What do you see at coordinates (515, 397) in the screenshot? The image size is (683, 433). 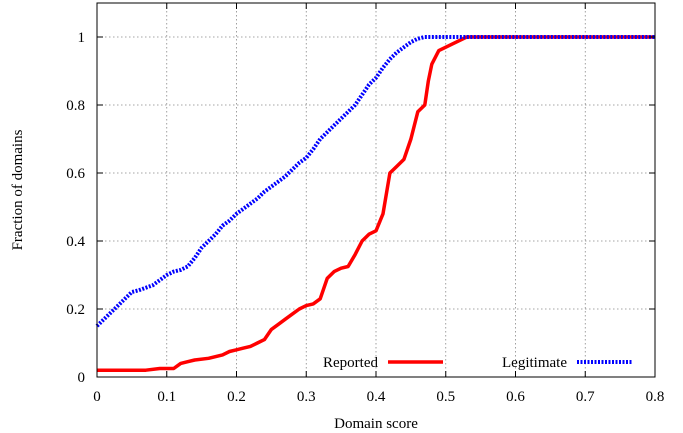 I see `x-tick-label: 0.6` at bounding box center [515, 397].